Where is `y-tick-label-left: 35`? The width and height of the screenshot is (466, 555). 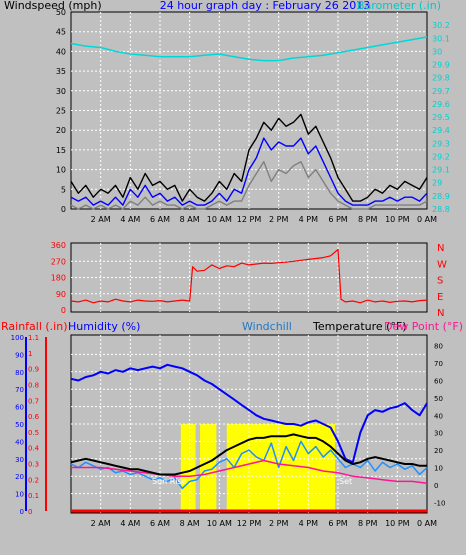 y-tick-label-left: 35 is located at coordinates (61, 71).